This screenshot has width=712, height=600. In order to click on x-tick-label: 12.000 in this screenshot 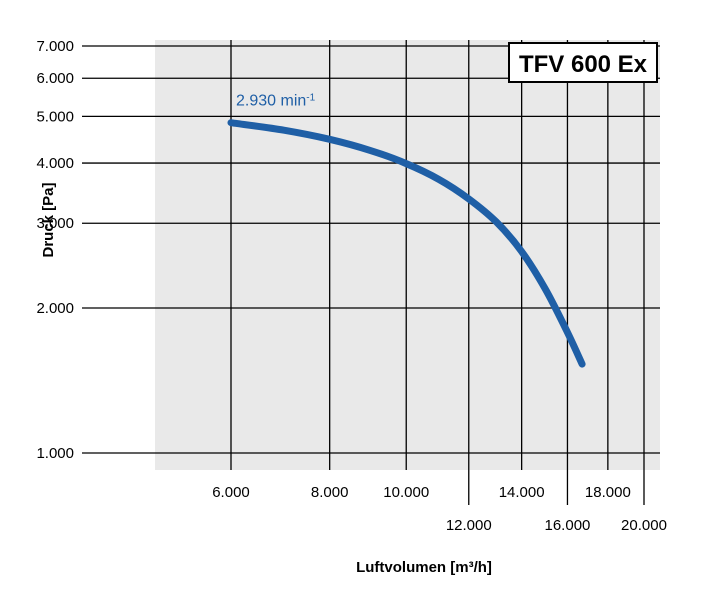, I will do `click(469, 525)`.